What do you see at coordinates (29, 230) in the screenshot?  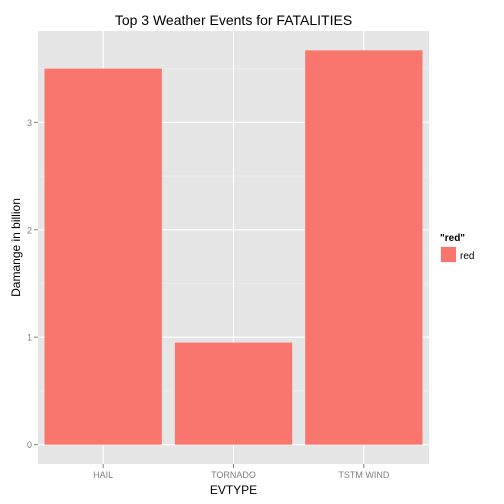 I see `y-tick-label: 2` at bounding box center [29, 230].